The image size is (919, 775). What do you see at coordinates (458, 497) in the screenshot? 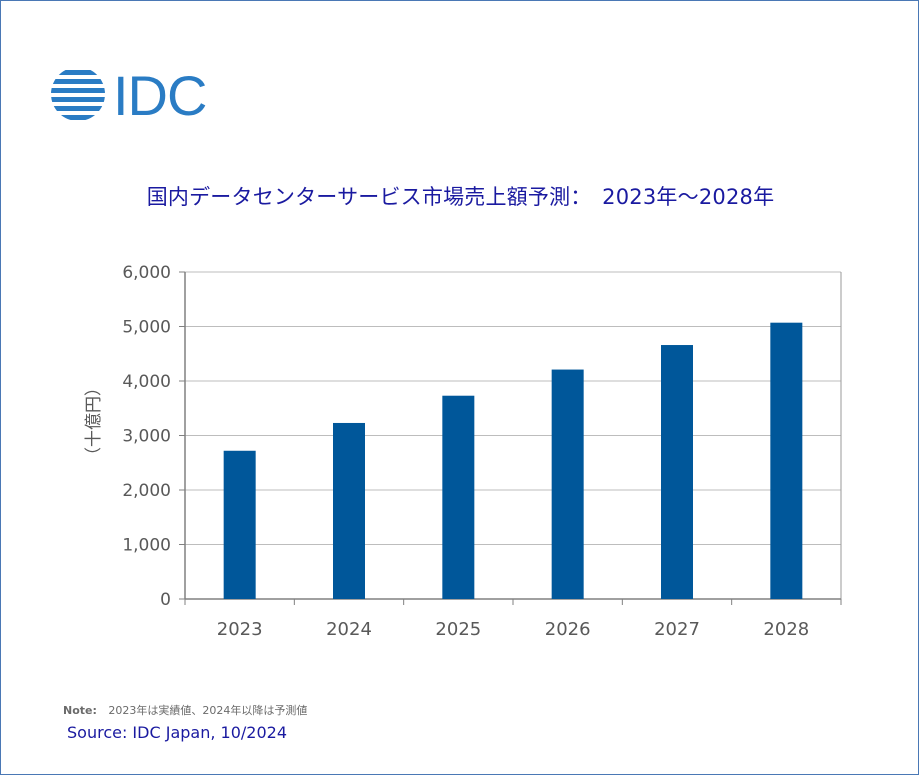
I see `bar-2025` at bounding box center [458, 497].